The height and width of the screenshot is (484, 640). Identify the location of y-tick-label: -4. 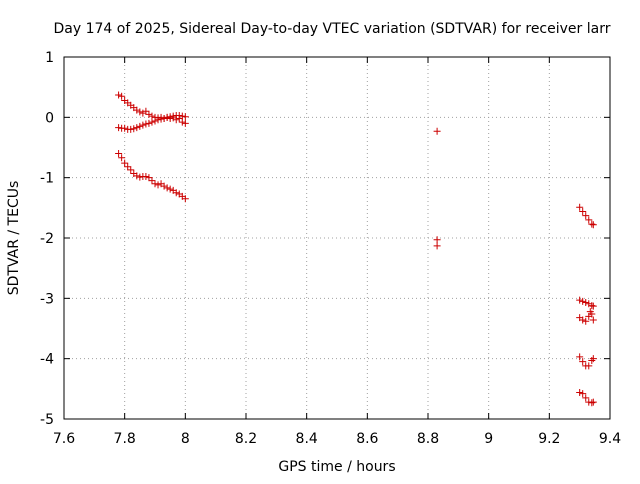
(47, 360).